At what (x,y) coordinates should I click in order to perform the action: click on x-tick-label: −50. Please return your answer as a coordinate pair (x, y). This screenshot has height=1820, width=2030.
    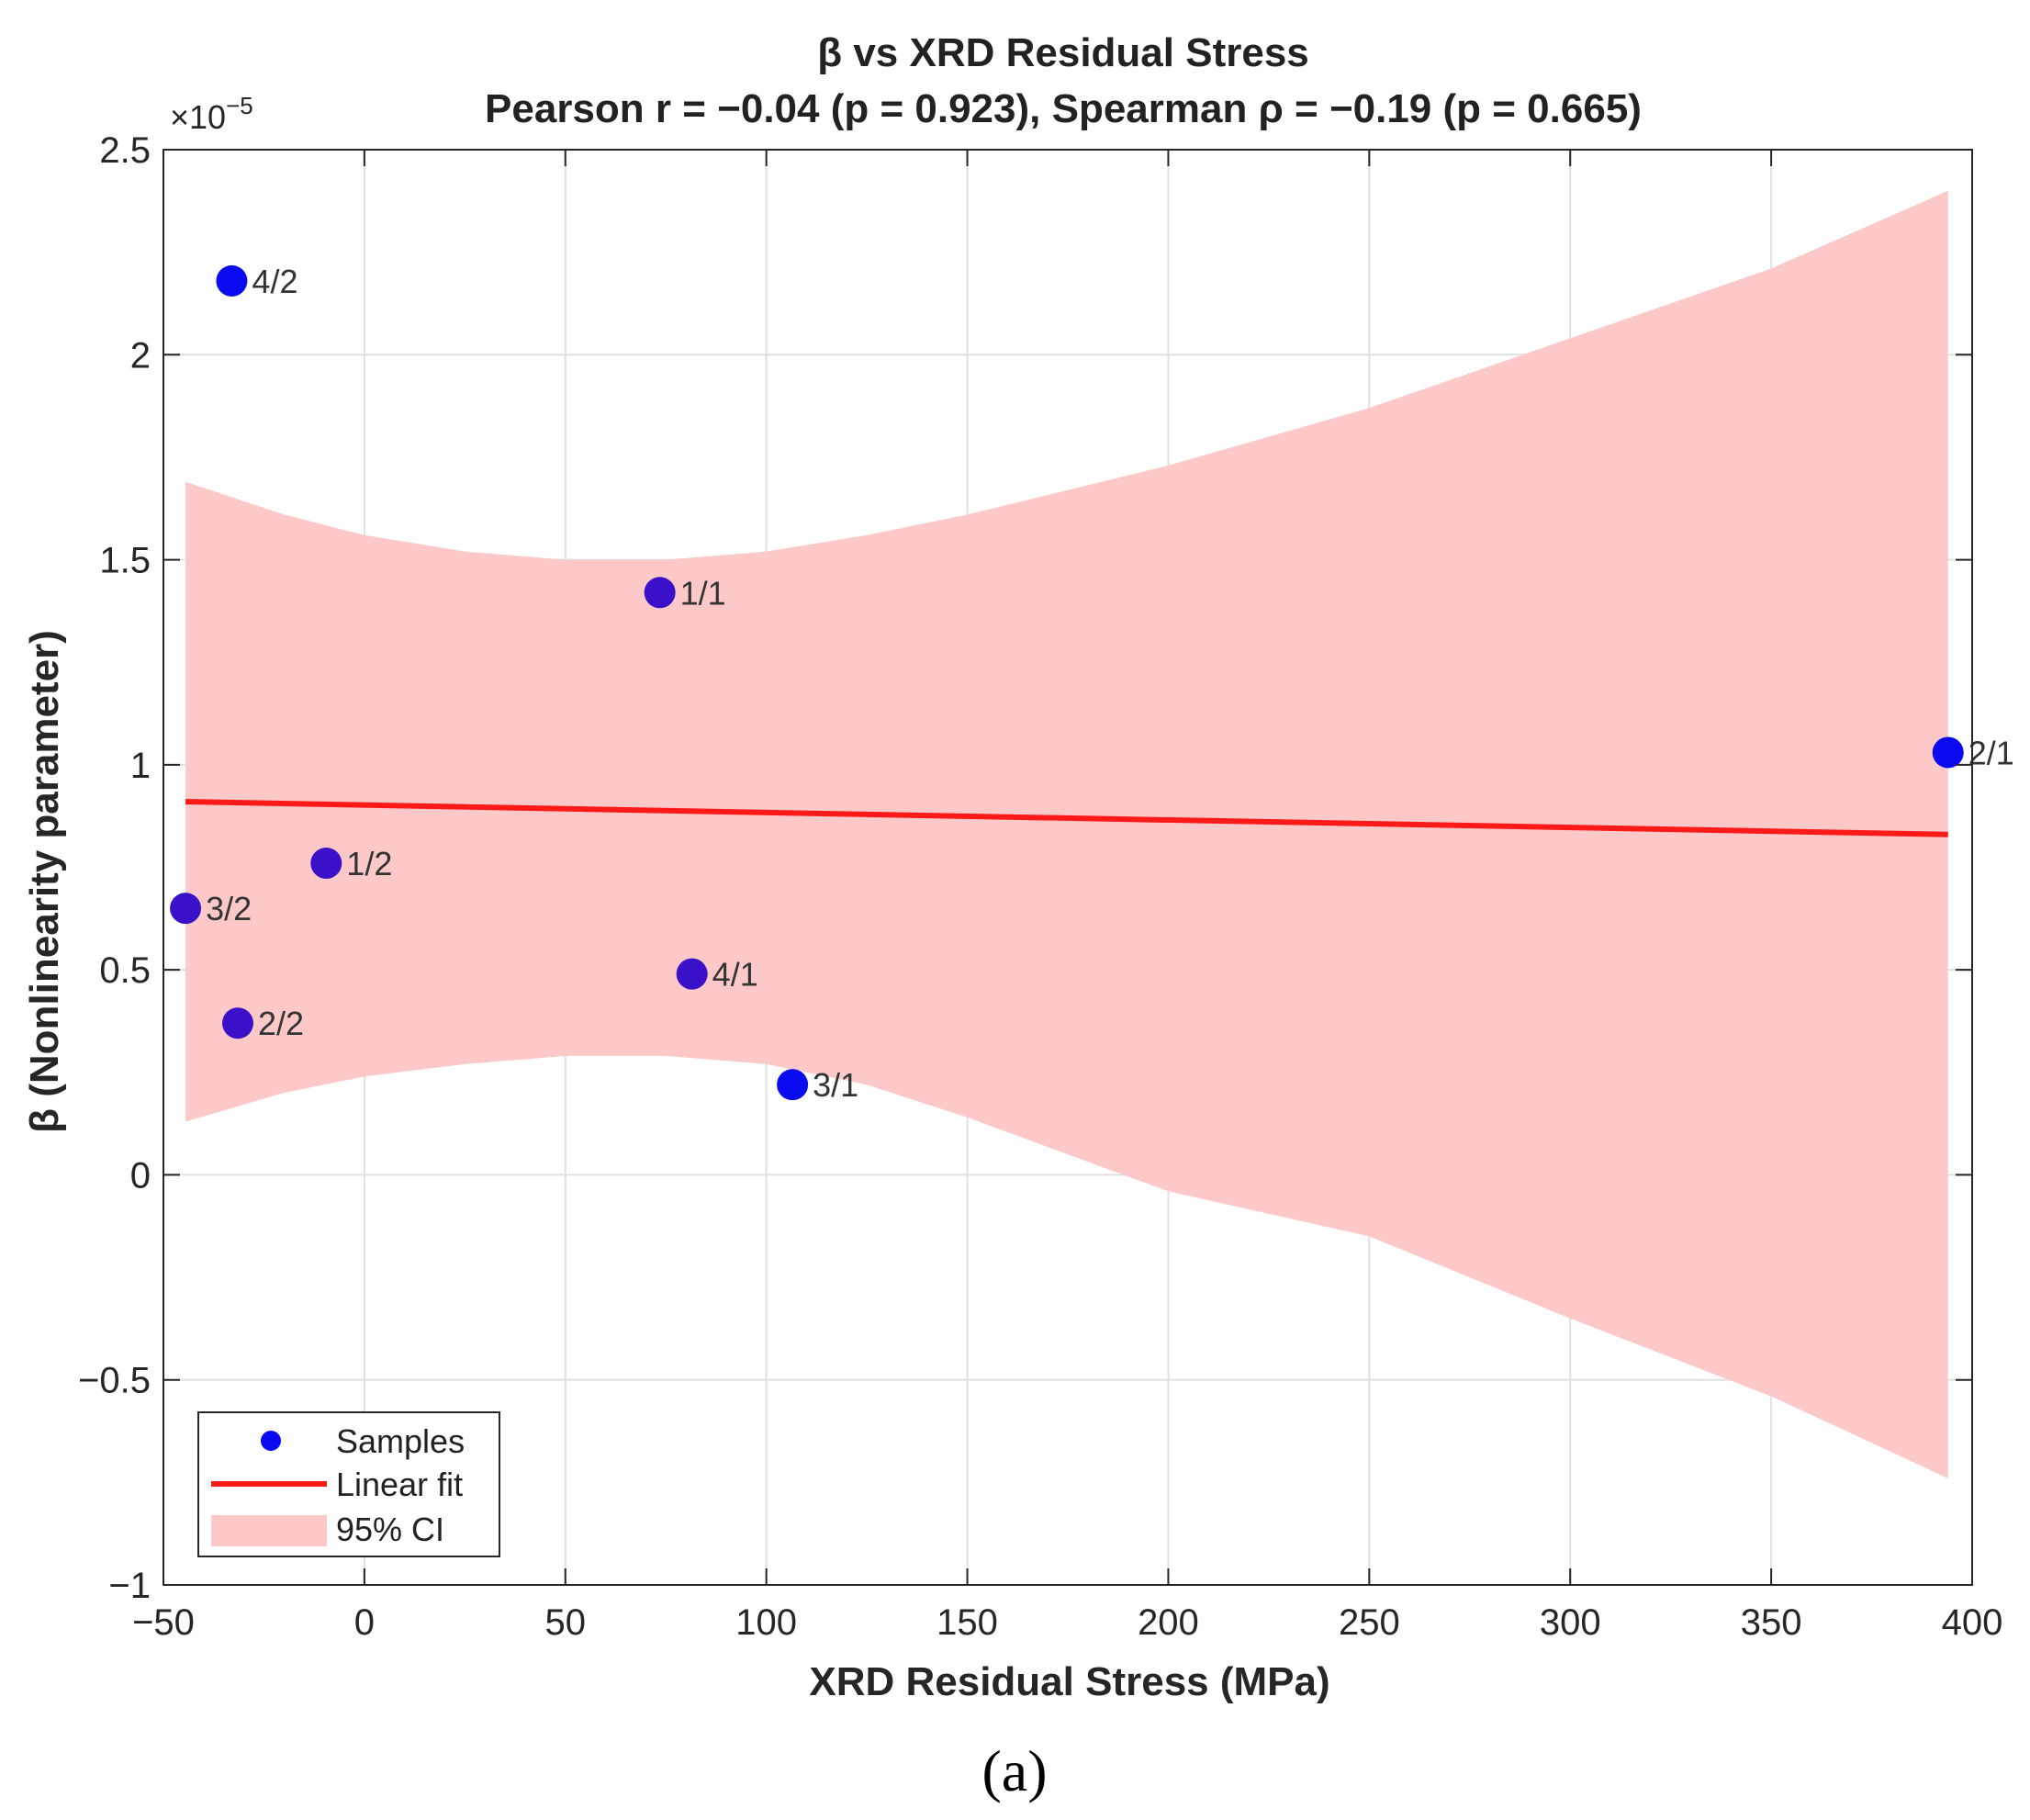
    Looking at the image, I should click on (163, 1622).